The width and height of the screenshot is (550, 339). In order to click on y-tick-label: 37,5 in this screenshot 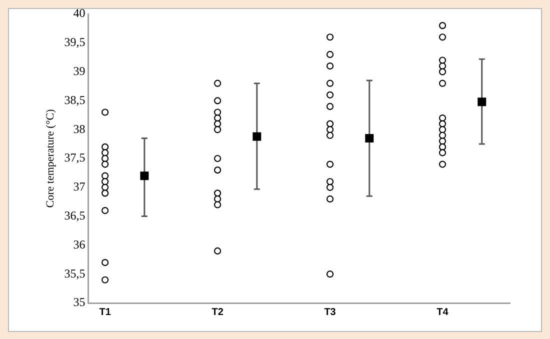, I will do `click(75, 157)`.